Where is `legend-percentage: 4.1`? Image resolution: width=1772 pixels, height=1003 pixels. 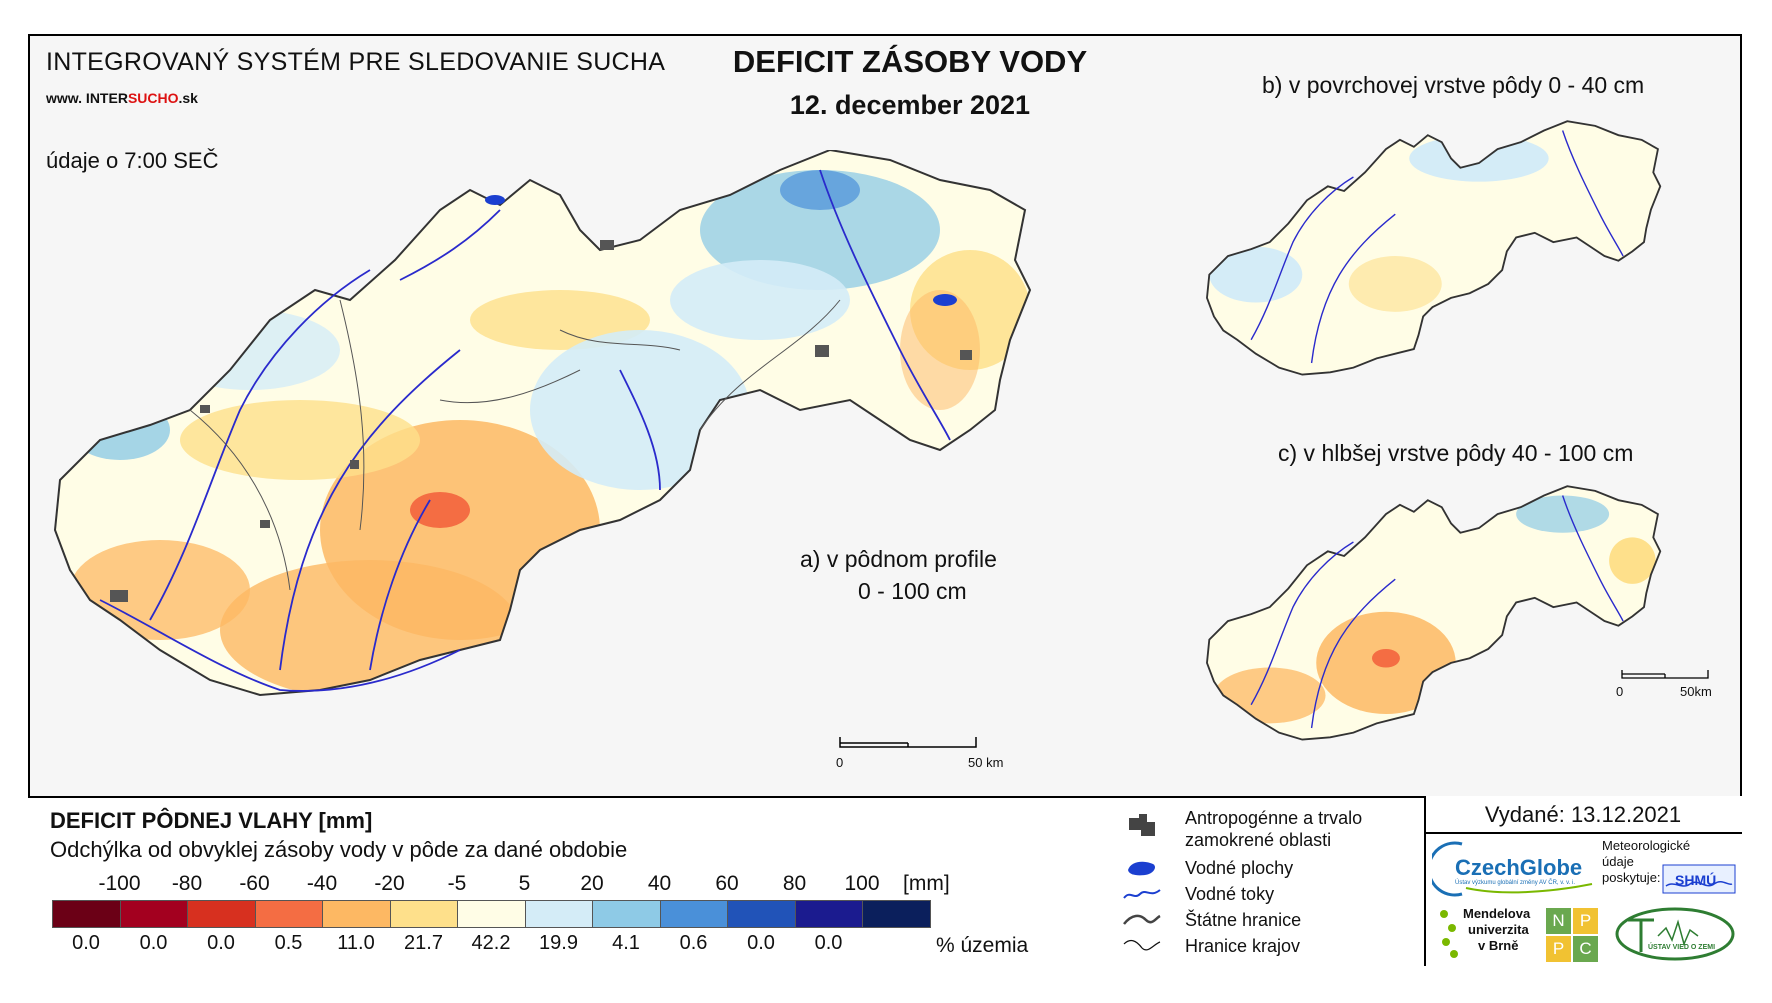 legend-percentage: 4.1 is located at coordinates (626, 943).